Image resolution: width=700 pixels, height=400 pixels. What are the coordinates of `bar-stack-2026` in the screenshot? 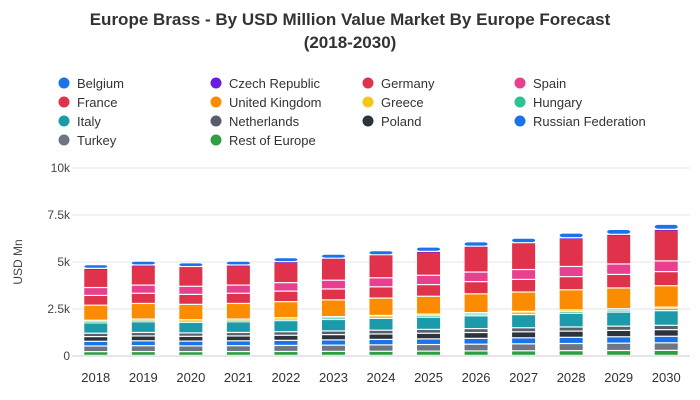 It's located at (476, 298).